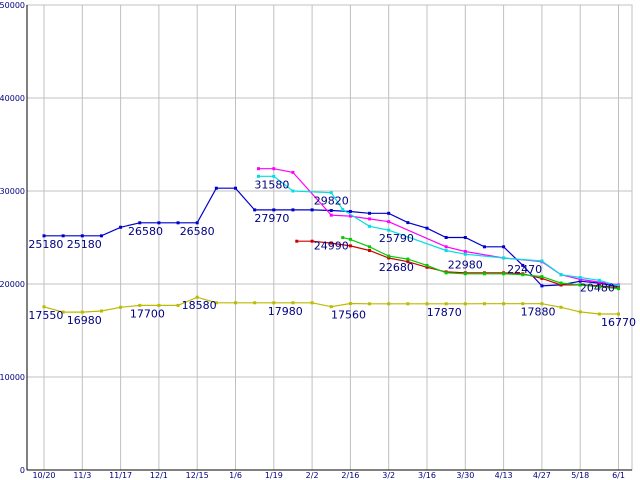  I want to click on data-label: 29820, so click(331, 201).